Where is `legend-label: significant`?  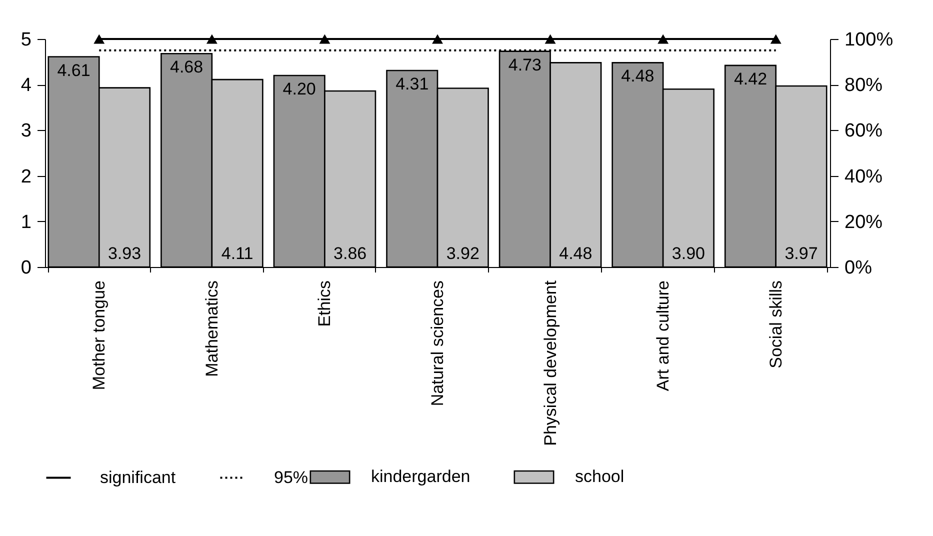 legend-label: significant is located at coordinates (138, 477).